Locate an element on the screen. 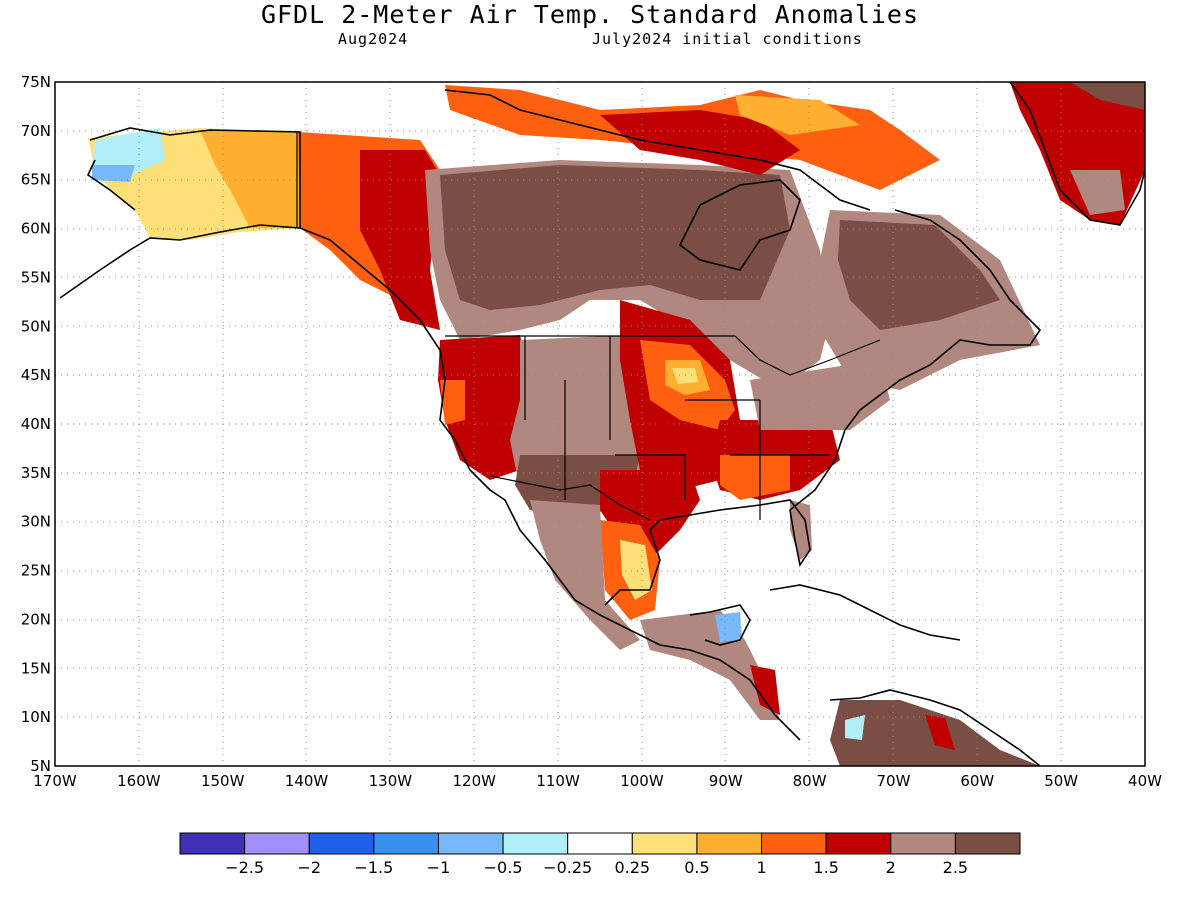 This screenshot has height=900, width=1200. region-central-america is located at coordinates (710, 665).